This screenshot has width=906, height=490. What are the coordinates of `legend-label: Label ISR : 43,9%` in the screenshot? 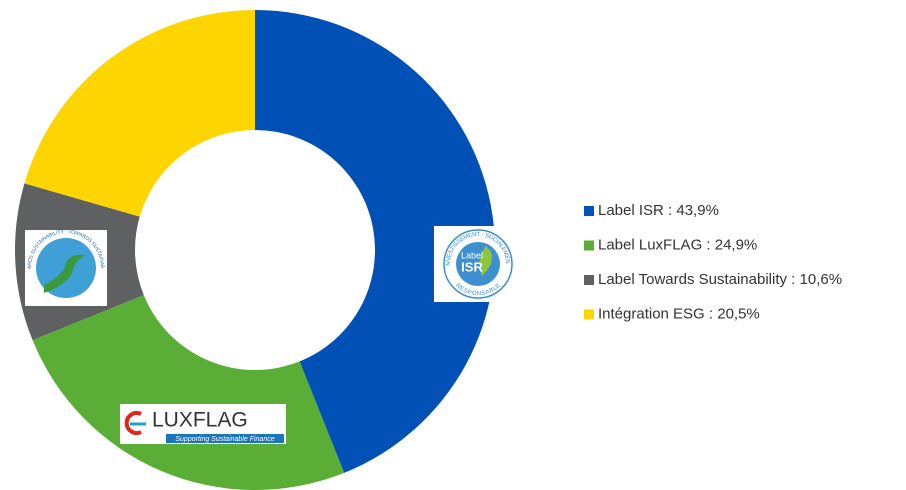 It's located at (658, 210).